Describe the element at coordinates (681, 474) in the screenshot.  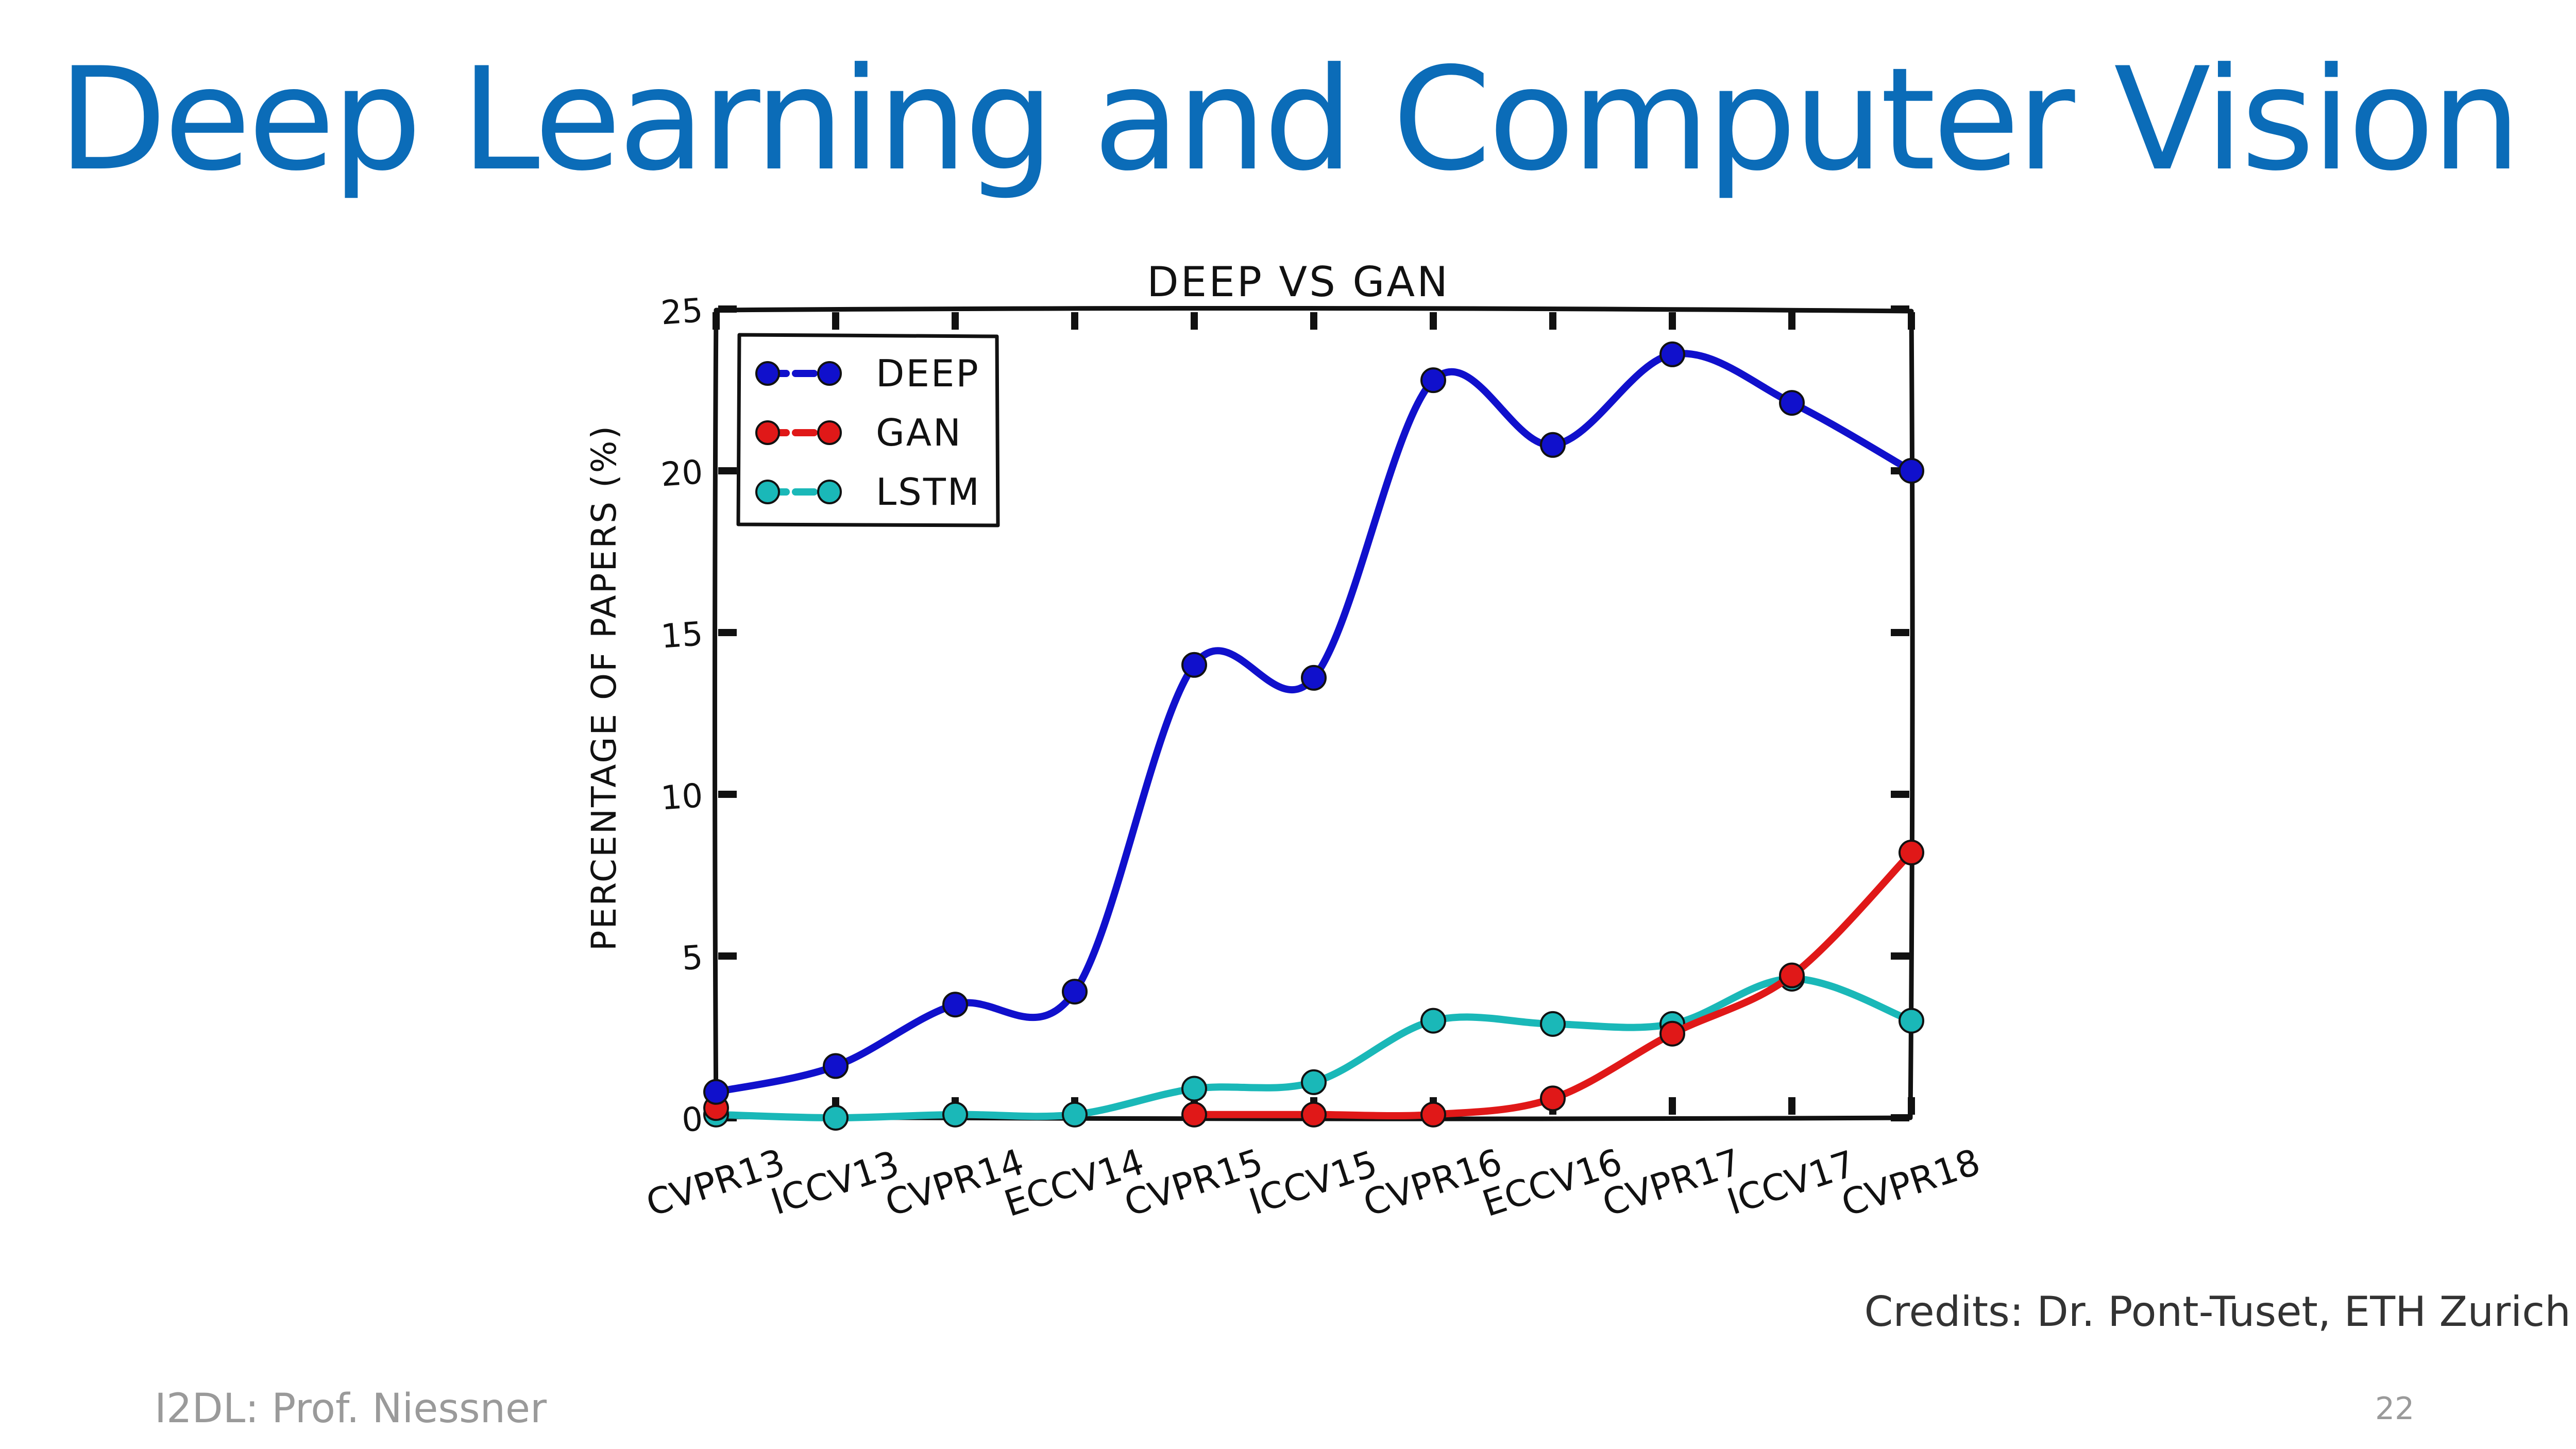
I see `y-tick-label: 20` at that location.